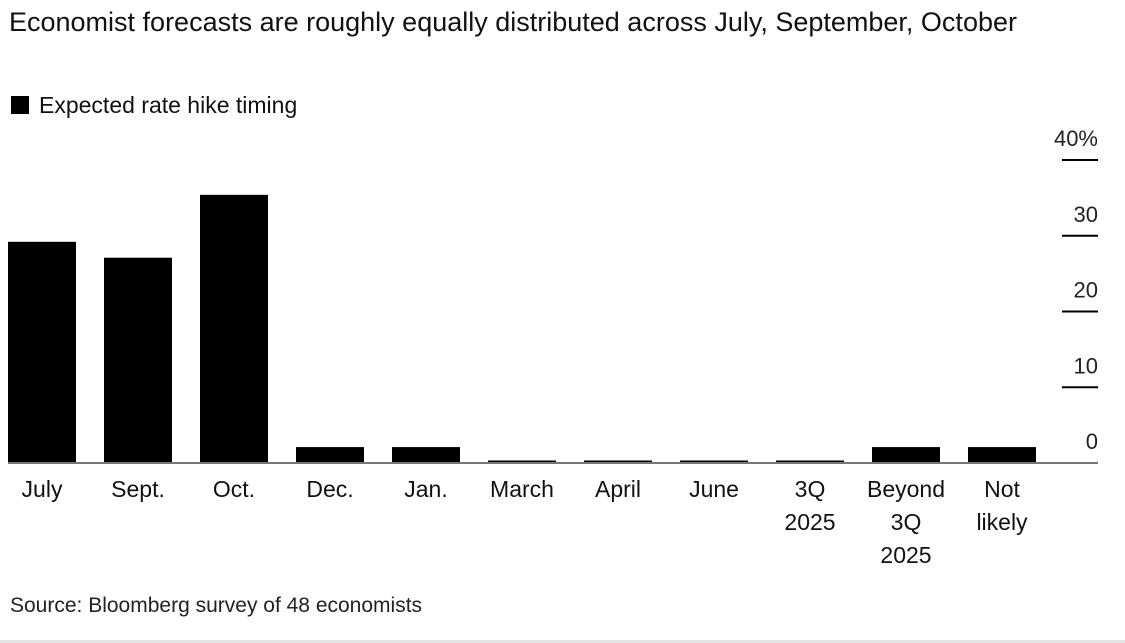 The image size is (1125, 643). Describe the element at coordinates (522, 489) in the screenshot. I see `x-tick-label: March` at that location.